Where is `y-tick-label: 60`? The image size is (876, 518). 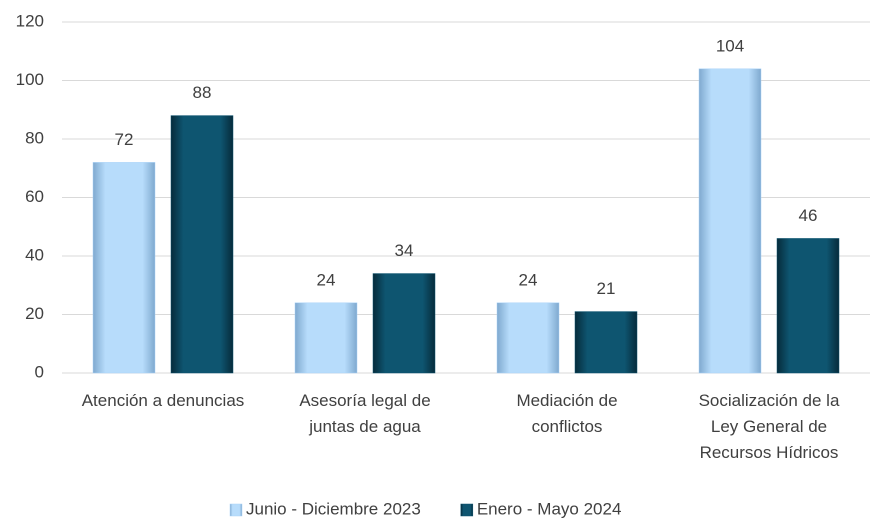 y-tick-label: 60 is located at coordinates (34, 196).